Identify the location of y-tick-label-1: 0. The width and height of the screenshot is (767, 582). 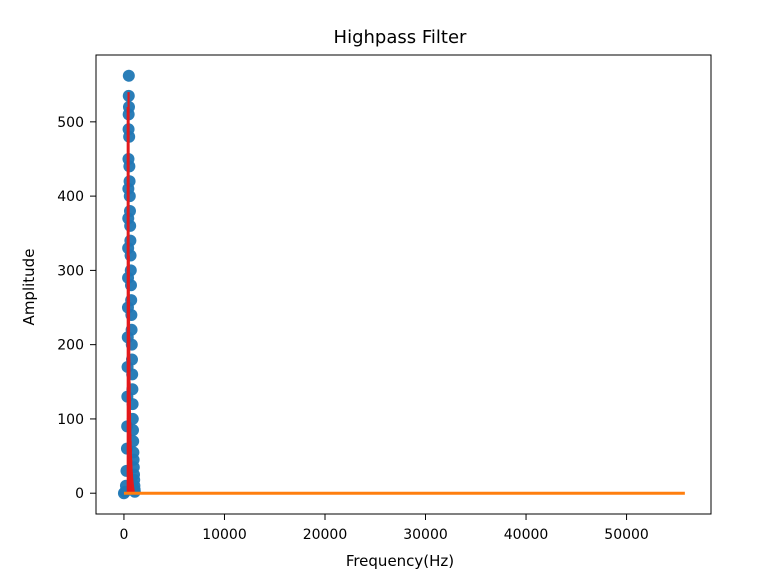
(79, 494).